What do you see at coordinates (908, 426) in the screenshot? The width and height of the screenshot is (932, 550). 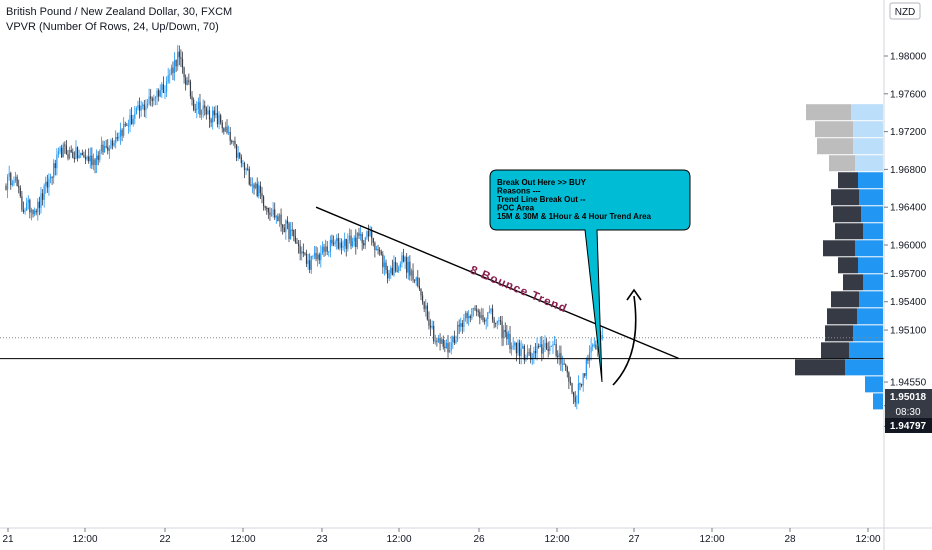 I see `level-value: 1.94797` at bounding box center [908, 426].